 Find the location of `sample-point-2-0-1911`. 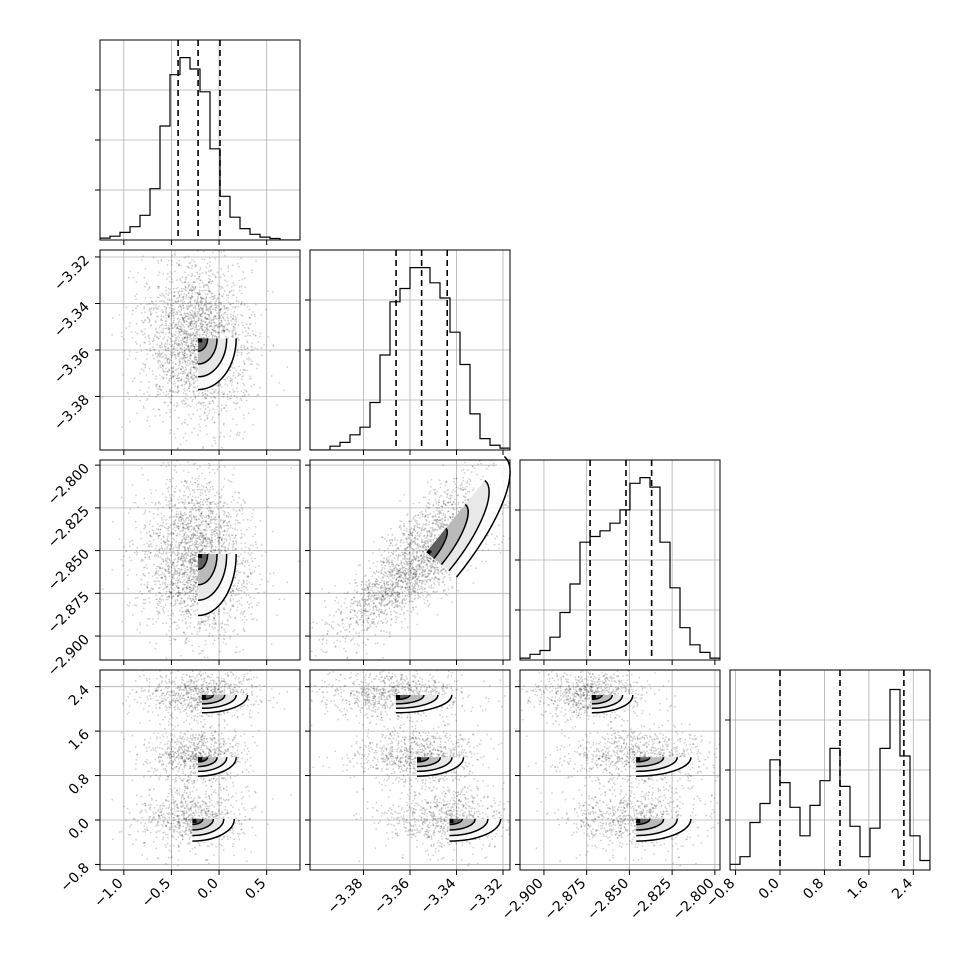

sample-point-2-0-1911 is located at coordinates (239, 603).